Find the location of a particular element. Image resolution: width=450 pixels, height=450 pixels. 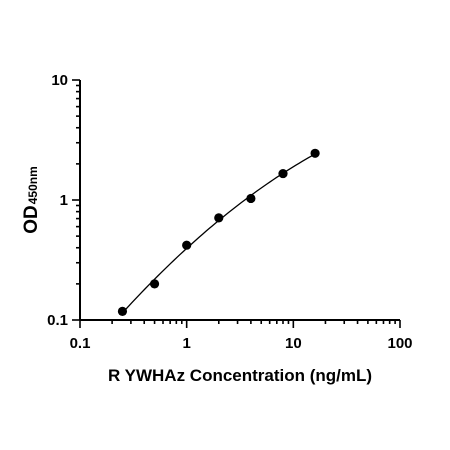

x-axis-title: R YWHAz Concentration (ng/mL) is located at coordinates (240, 375).